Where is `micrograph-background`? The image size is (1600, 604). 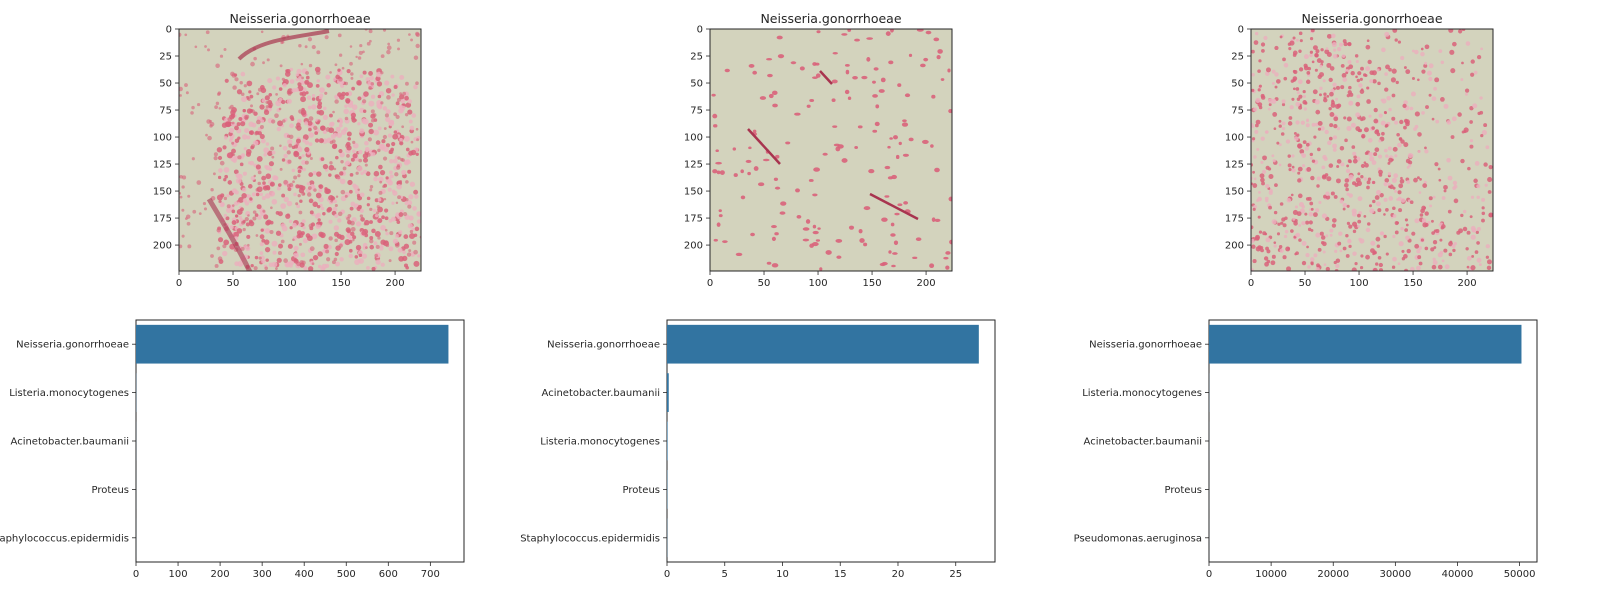
micrograph-background is located at coordinates (831, 150).